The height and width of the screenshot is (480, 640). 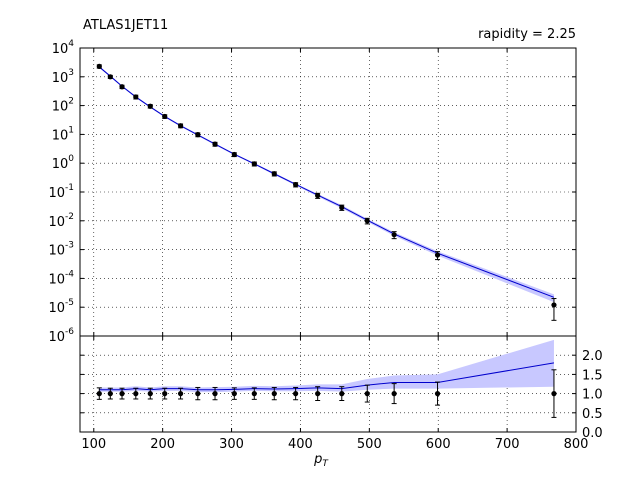 What do you see at coordinates (63, 77) in the screenshot?
I see `y-tick-label: 10³` at bounding box center [63, 77].